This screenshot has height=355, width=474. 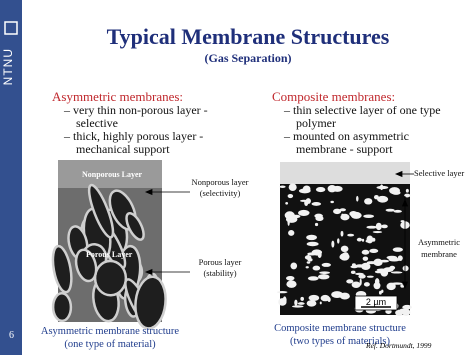 What do you see at coordinates (11, 177) in the screenshot?
I see `sidebar` at bounding box center [11, 177].